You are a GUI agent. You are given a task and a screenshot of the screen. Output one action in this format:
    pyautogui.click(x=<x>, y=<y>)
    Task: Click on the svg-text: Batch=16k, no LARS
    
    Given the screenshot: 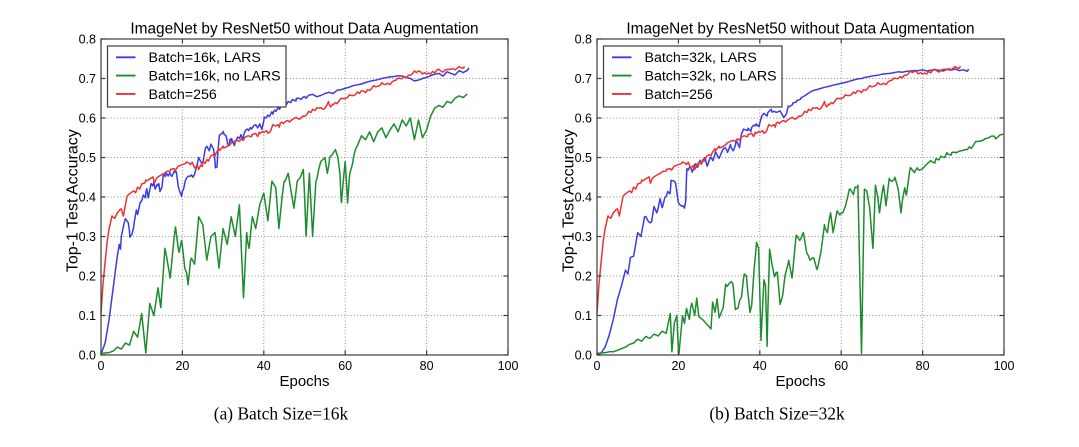 What is the action you would take?
    pyautogui.click(x=215, y=77)
    